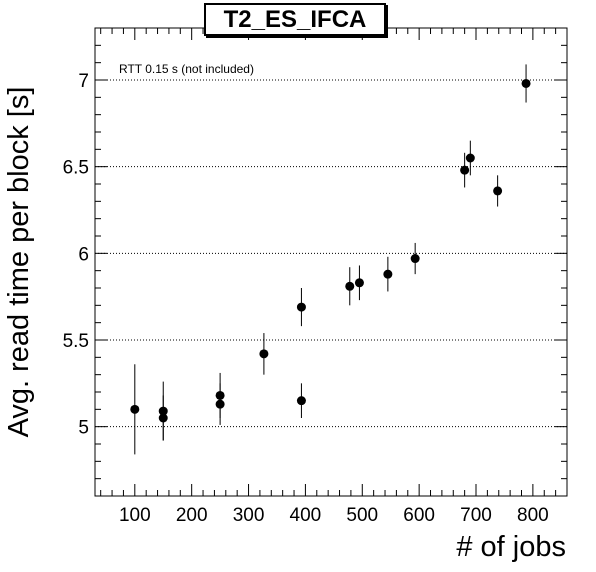  Describe the element at coordinates (192, 515) in the screenshot. I see `x-tick-label: 200` at that location.